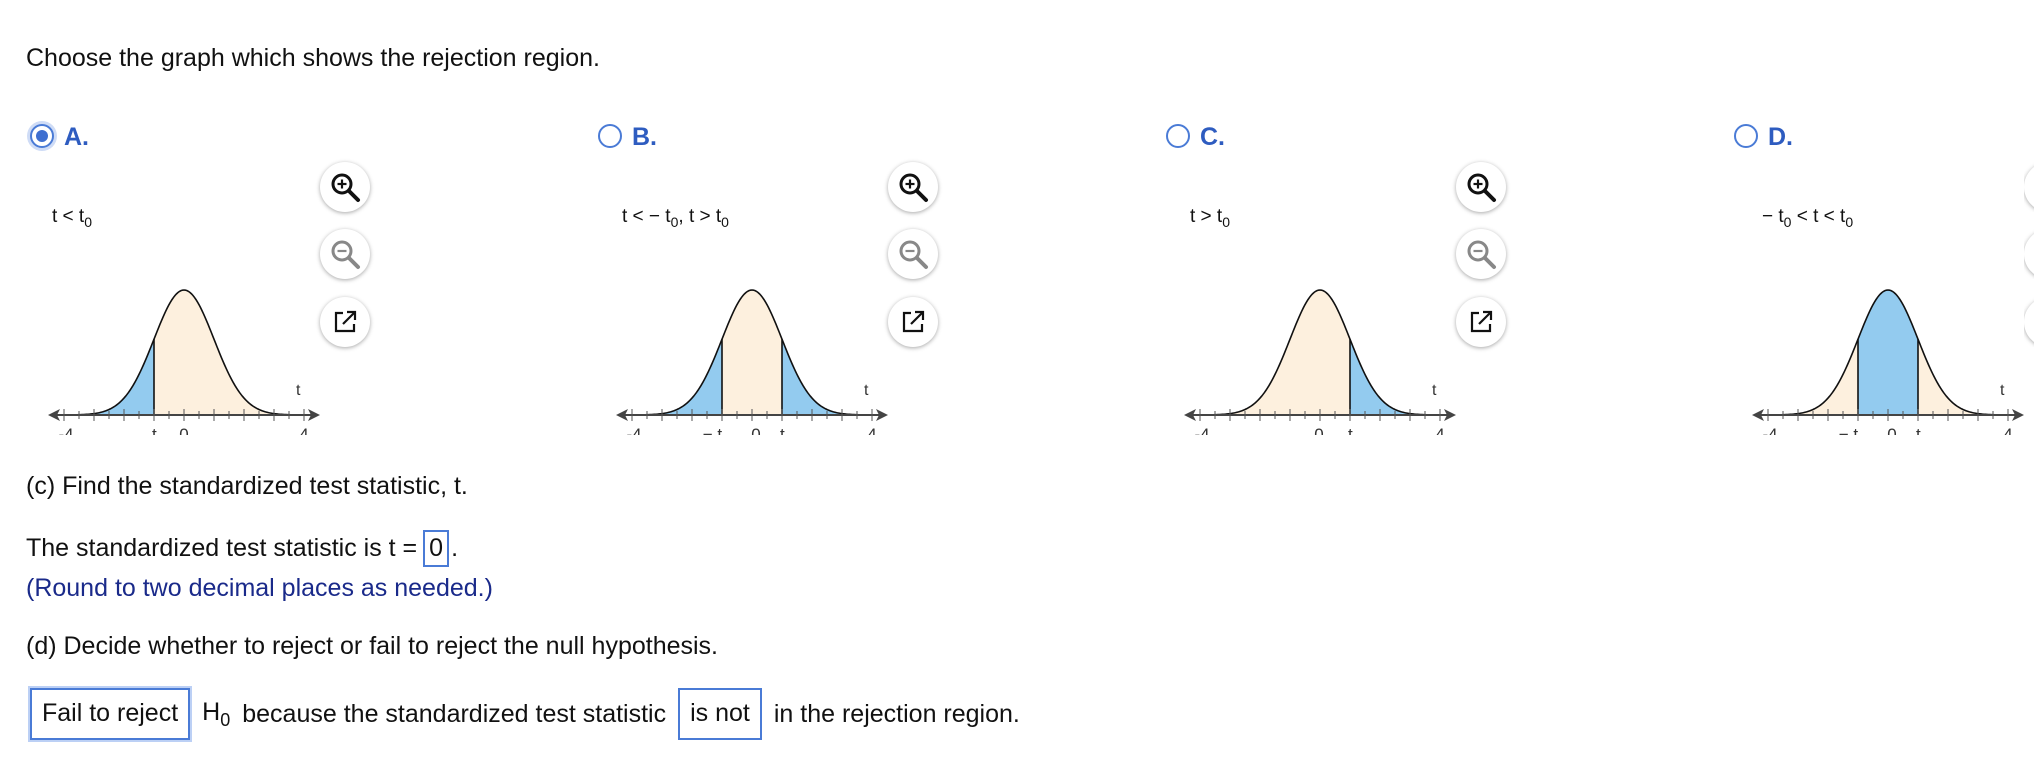 This screenshot has height=764, width=2034. I want to click on rejection-region-right, so click(821, 377).